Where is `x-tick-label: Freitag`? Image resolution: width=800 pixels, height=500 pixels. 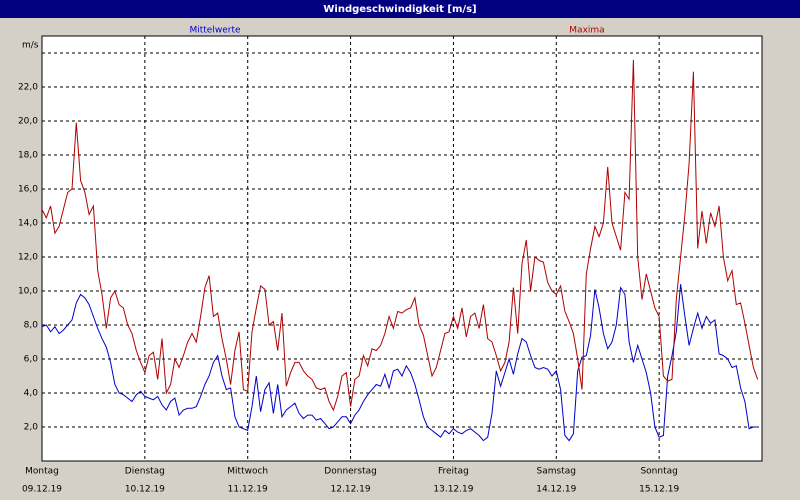
x-tick-label: Freitag is located at coordinates (453, 472).